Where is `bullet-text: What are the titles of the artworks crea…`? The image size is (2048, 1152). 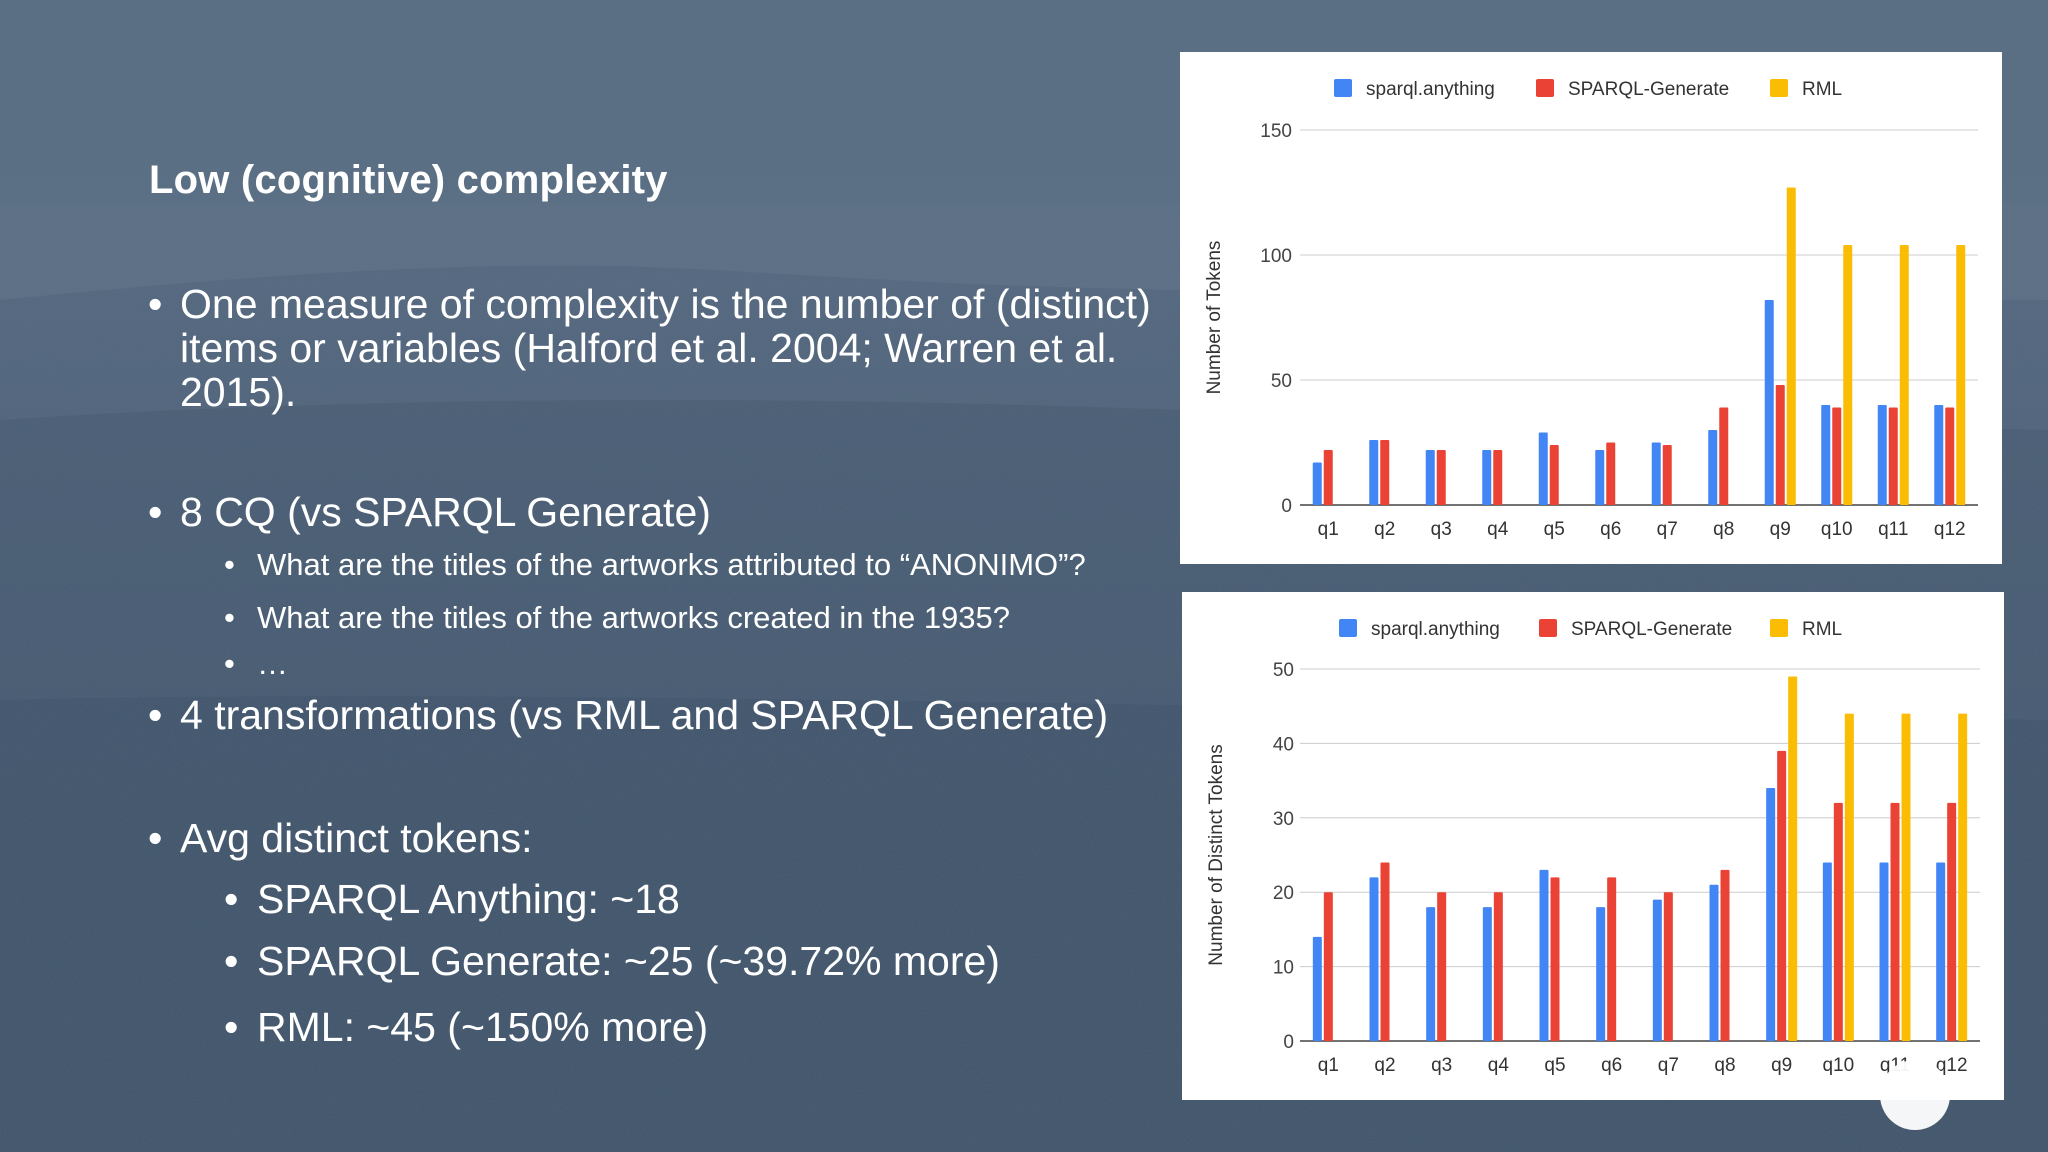 bullet-text: What are the titles of the artworks crea… is located at coordinates (634, 617).